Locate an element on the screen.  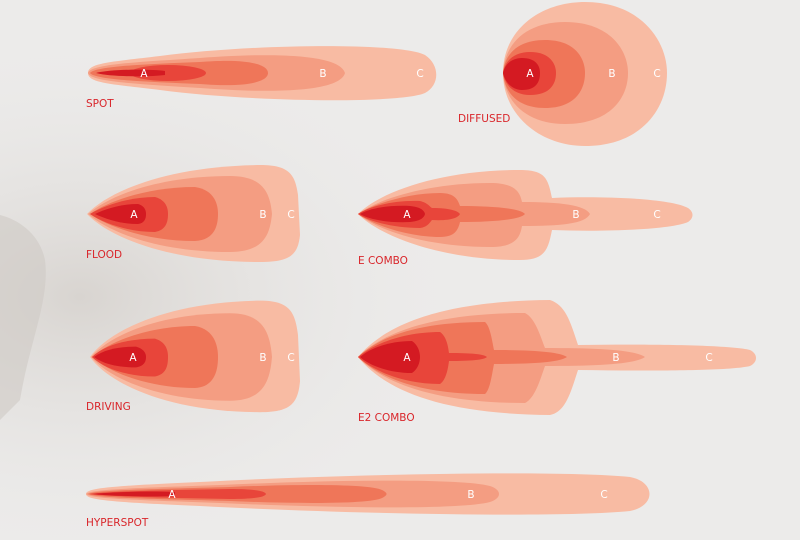
beam-name: SPOT is located at coordinates (100, 104).